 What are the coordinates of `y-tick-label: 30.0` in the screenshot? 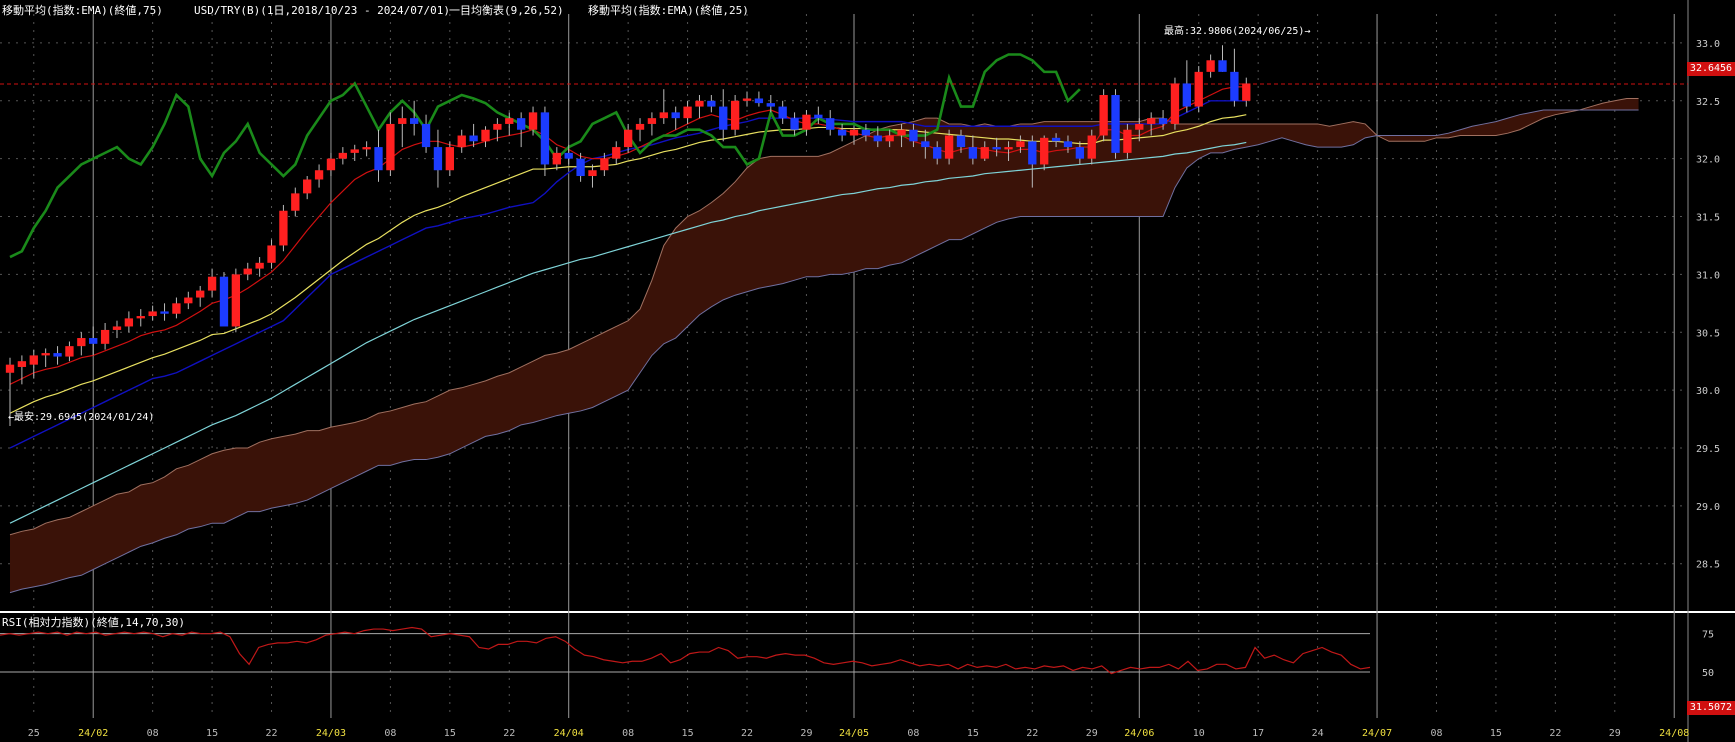 It's located at (1708, 391).